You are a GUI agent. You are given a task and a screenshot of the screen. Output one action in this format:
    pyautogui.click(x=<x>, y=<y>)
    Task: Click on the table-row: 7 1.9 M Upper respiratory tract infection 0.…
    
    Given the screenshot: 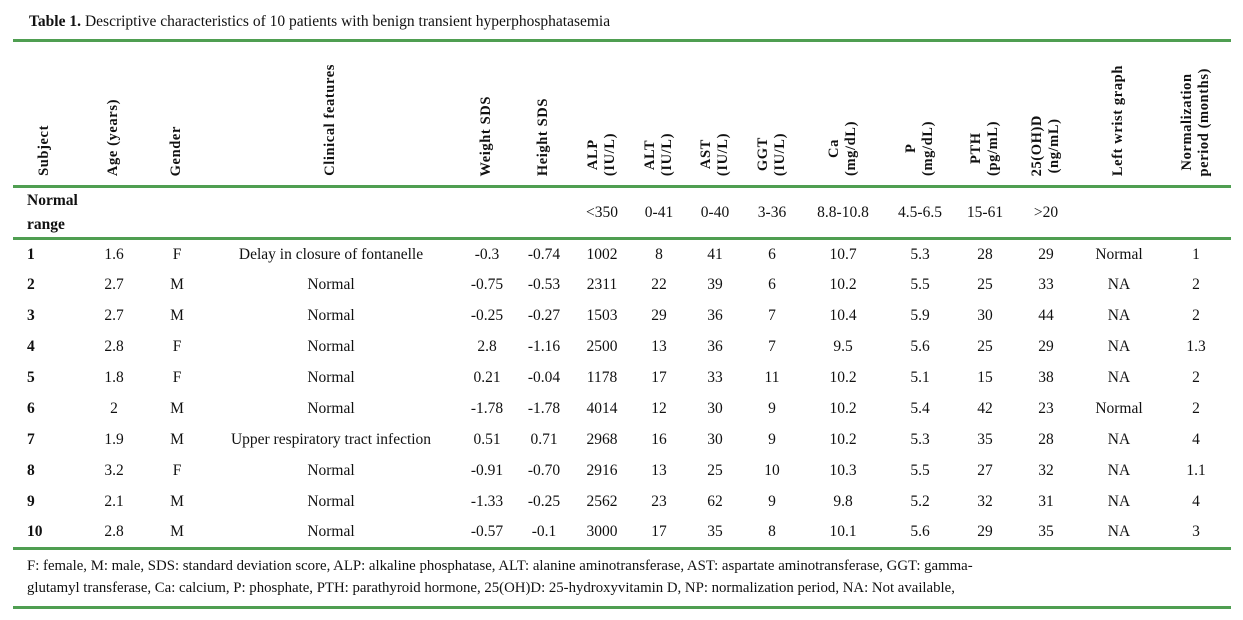 What is the action you would take?
    pyautogui.click(x=622, y=440)
    